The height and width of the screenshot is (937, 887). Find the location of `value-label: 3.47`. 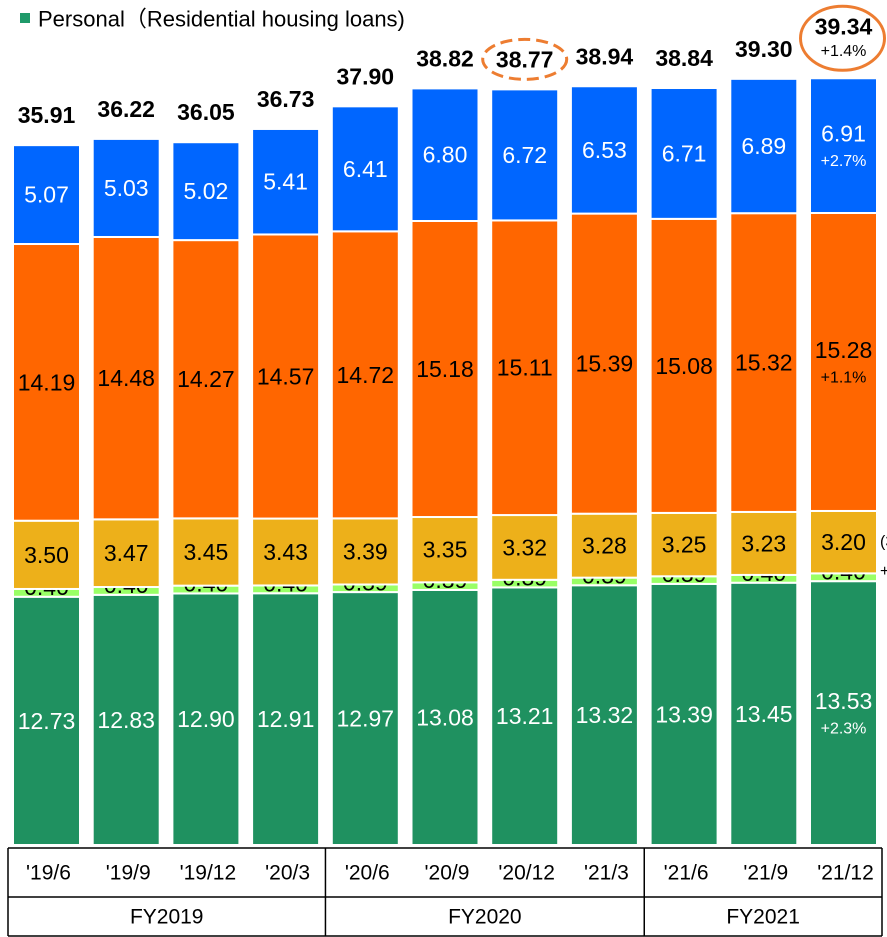

value-label: 3.47 is located at coordinates (126, 553).